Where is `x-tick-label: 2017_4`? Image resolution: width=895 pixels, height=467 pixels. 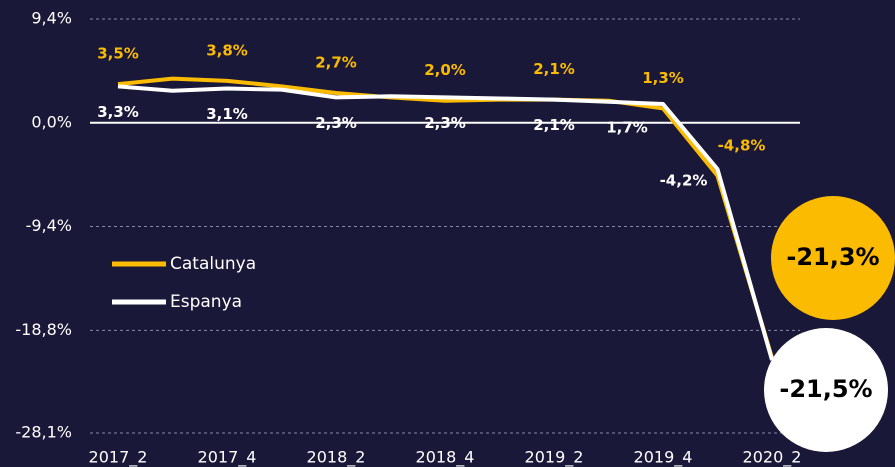 x-tick-label: 2017_4 is located at coordinates (227, 457).